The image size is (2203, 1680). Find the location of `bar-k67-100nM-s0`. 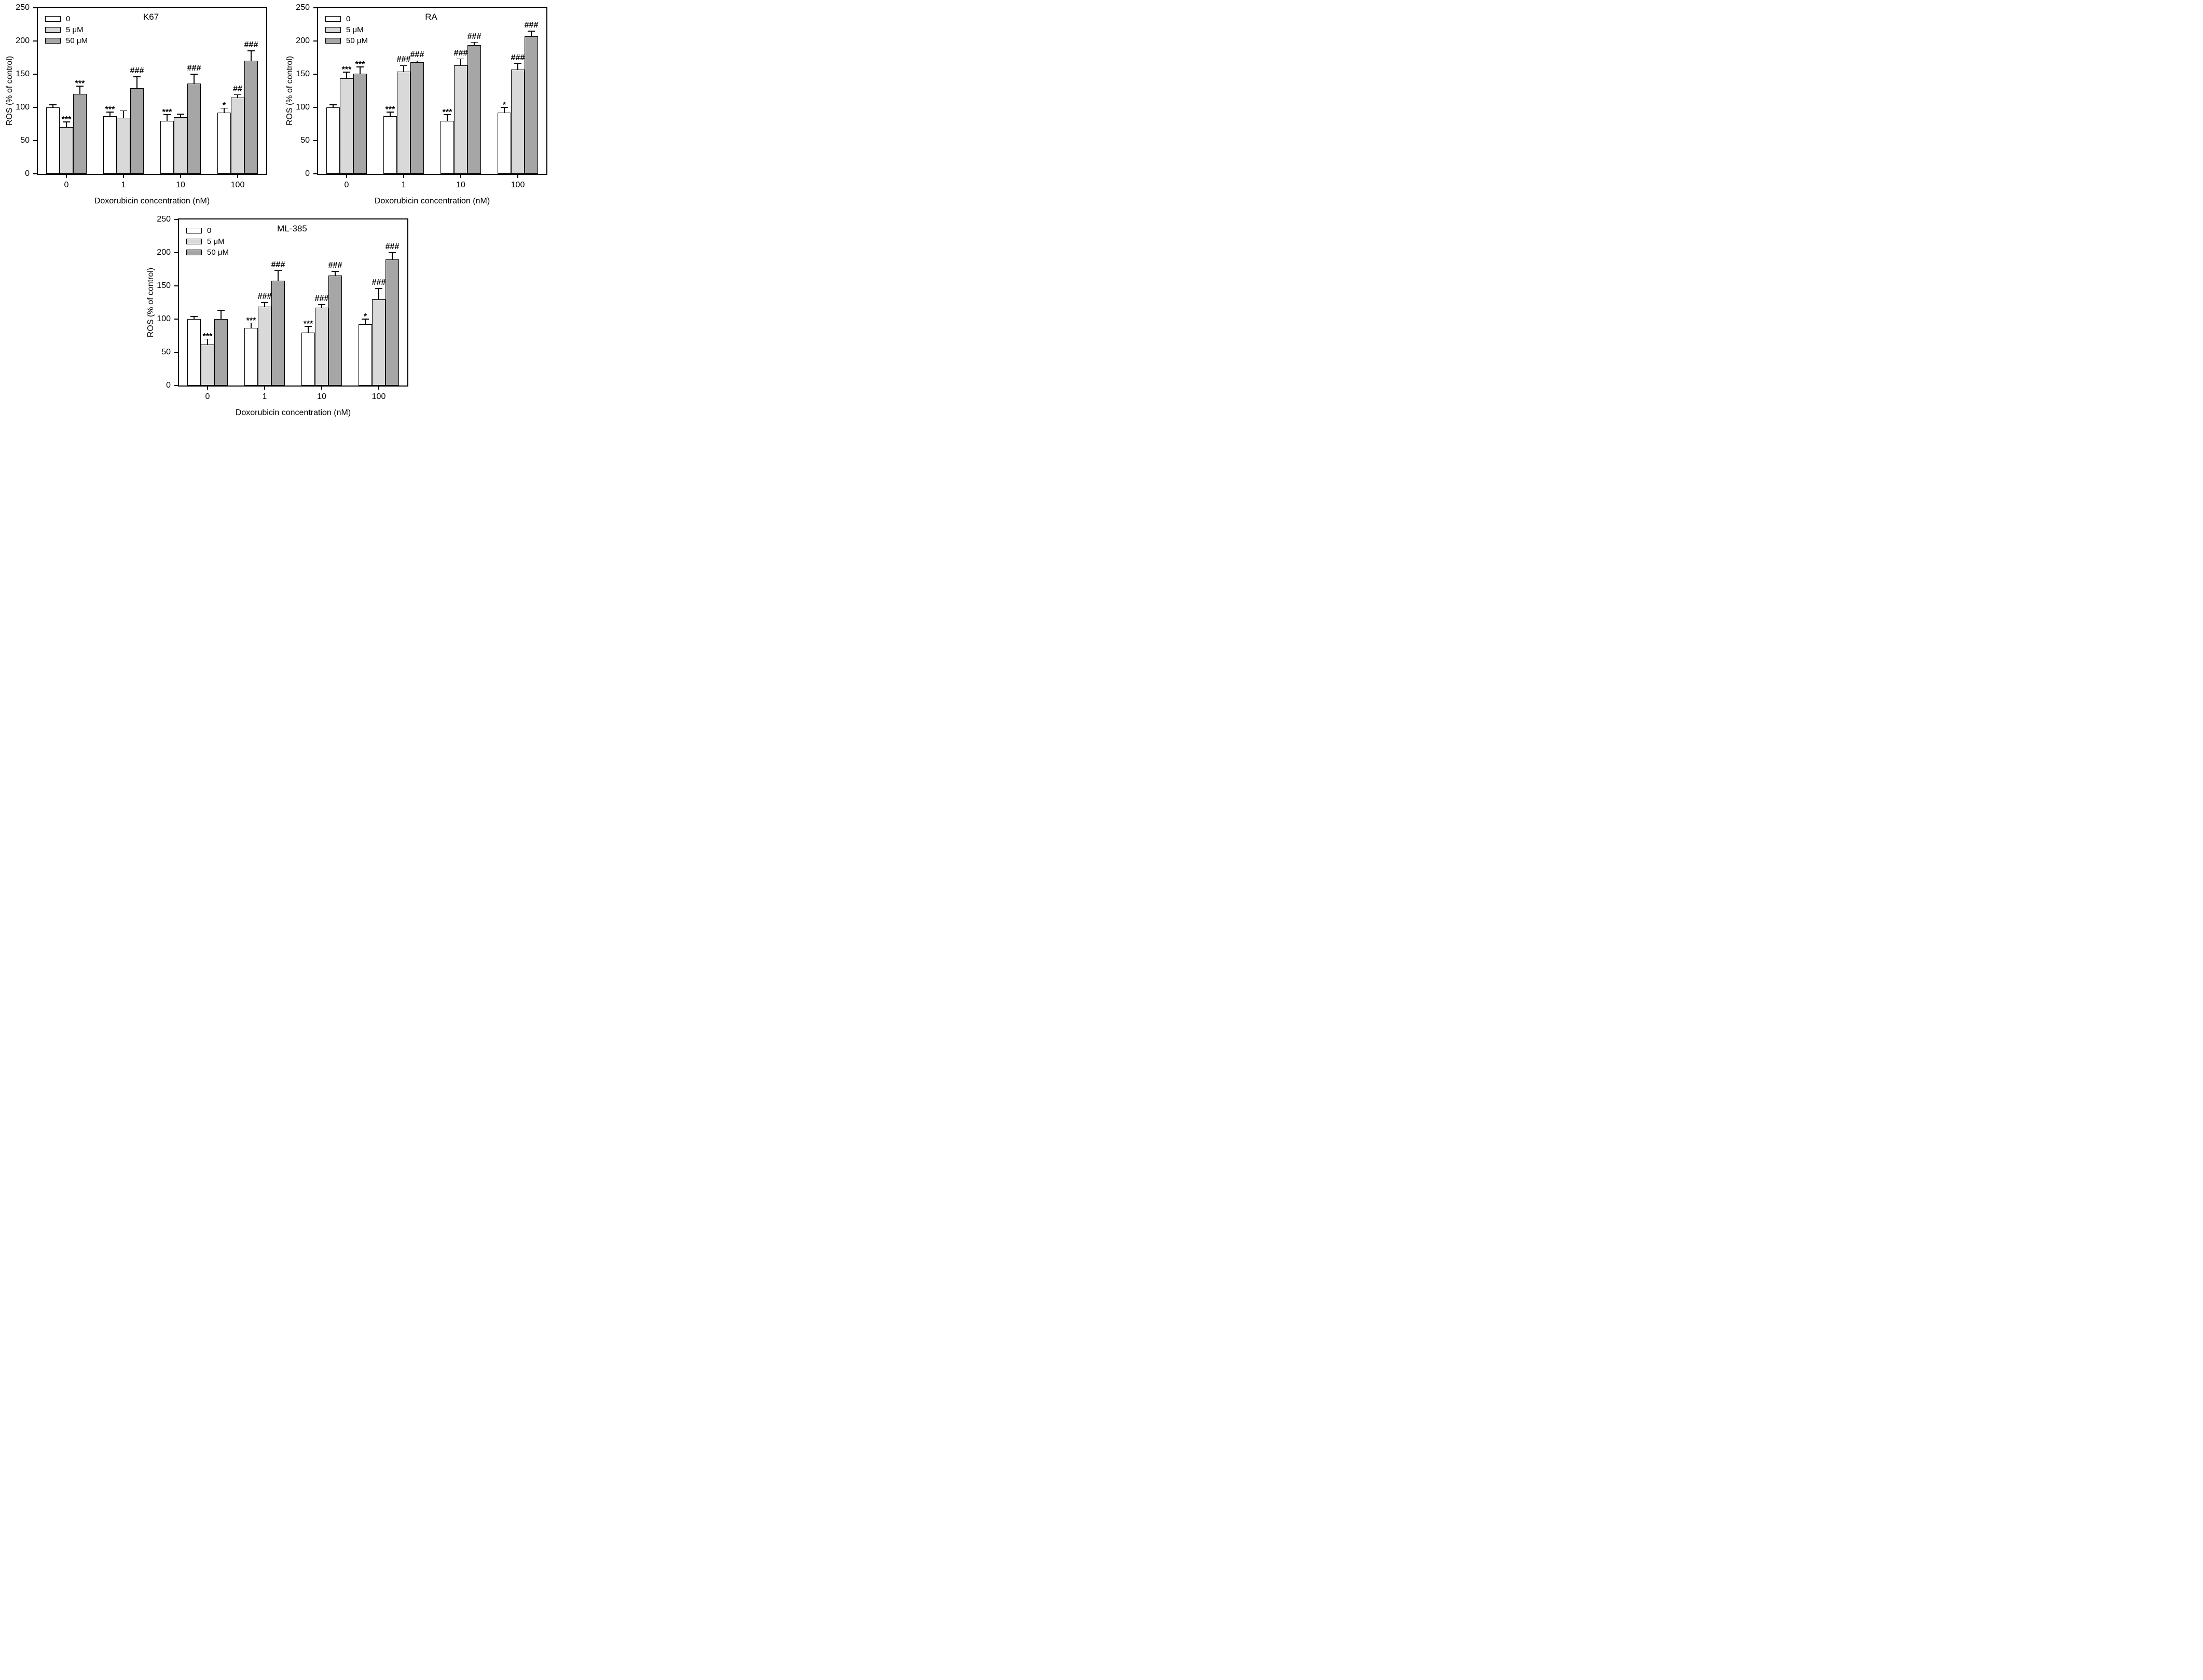

bar-k67-100nM-s0 is located at coordinates (224, 143).